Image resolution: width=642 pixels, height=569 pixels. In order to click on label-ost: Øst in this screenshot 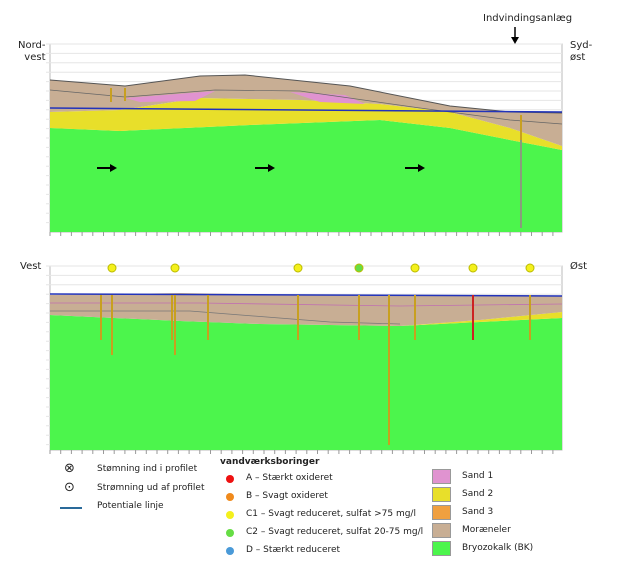, I will do `click(579, 266)`.